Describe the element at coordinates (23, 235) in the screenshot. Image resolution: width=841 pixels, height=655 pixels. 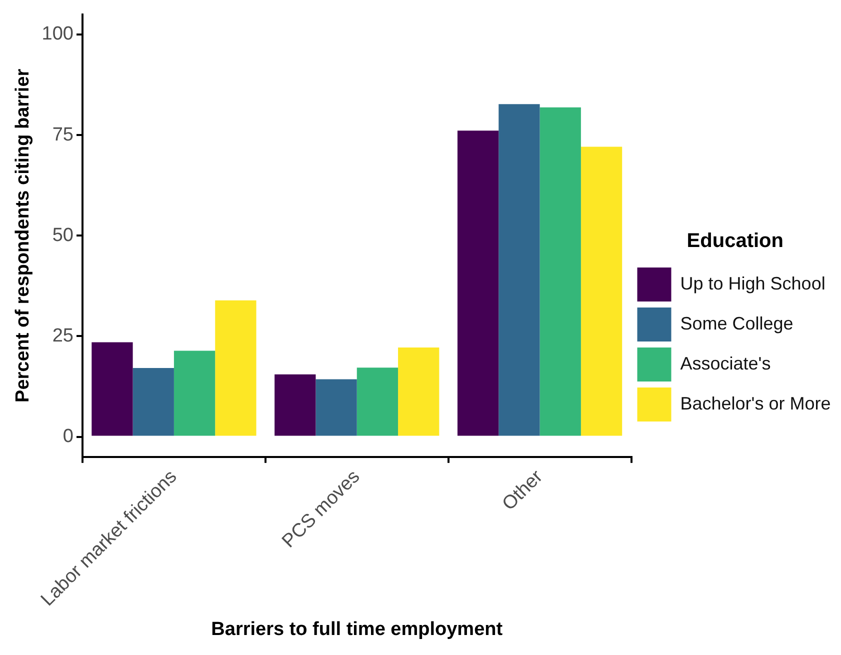
I see `y-axis-title: Percent of respondents citing barrier` at that location.